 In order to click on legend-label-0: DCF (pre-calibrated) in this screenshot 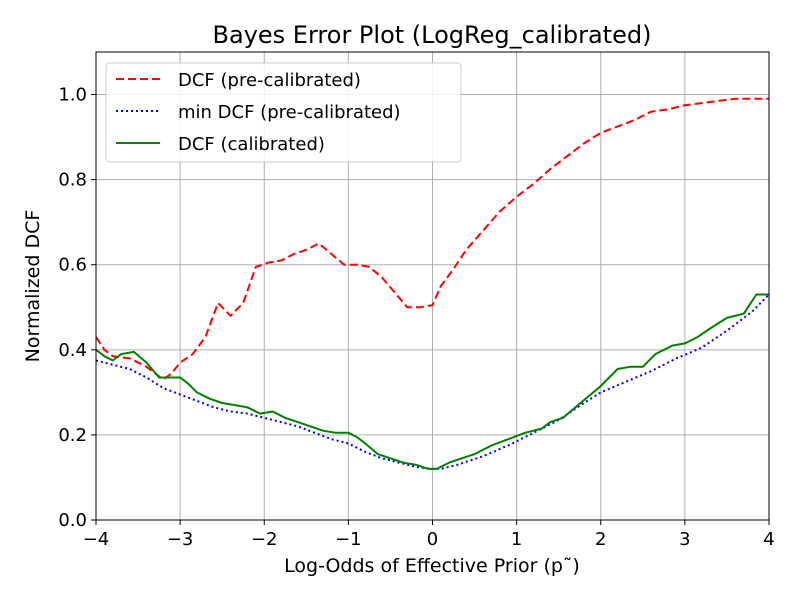, I will do `click(269, 80)`.